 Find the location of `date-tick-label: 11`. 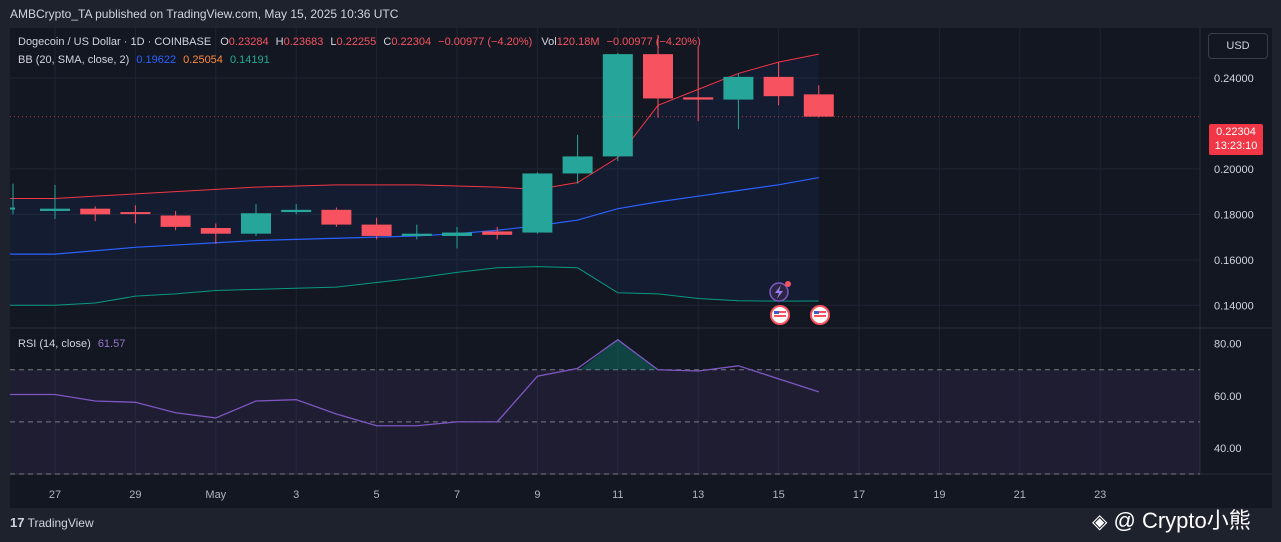

date-tick-label: 11 is located at coordinates (617, 495).